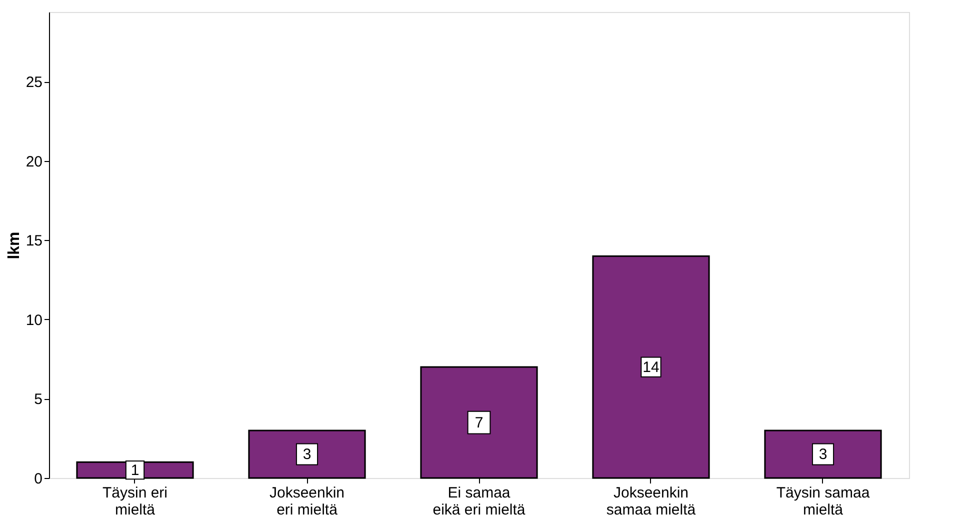 The height and width of the screenshot is (531, 955). What do you see at coordinates (651, 367) in the screenshot?
I see `data-label: 14` at bounding box center [651, 367].